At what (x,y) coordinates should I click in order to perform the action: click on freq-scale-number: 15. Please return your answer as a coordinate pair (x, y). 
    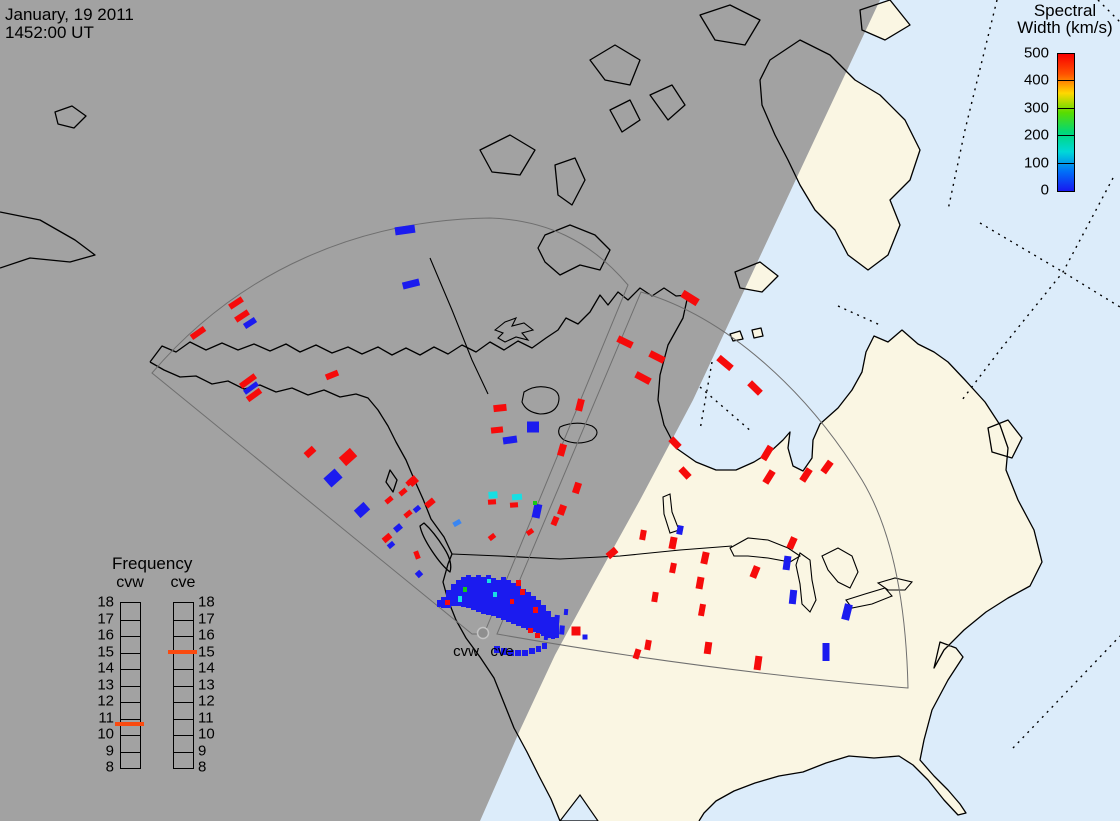
    Looking at the image, I should click on (105, 651).